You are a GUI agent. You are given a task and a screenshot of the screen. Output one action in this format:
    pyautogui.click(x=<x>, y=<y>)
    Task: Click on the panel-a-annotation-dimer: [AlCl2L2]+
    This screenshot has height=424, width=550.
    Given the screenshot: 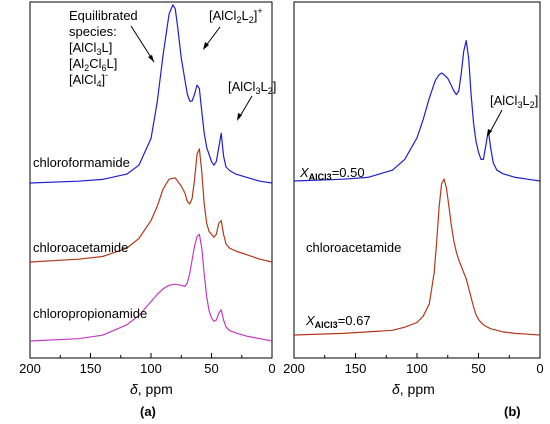 What is the action you would take?
    pyautogui.click(x=233, y=28)
    